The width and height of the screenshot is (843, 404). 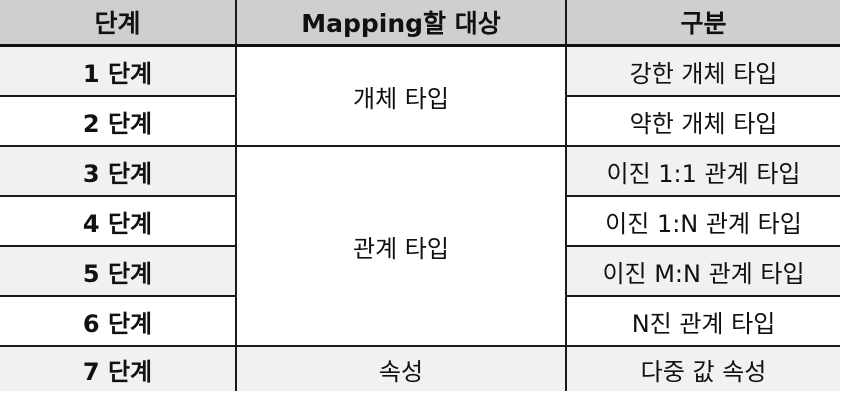 I want to click on category-cell: 이진 1:N 관계 타입, so click(x=702, y=221).